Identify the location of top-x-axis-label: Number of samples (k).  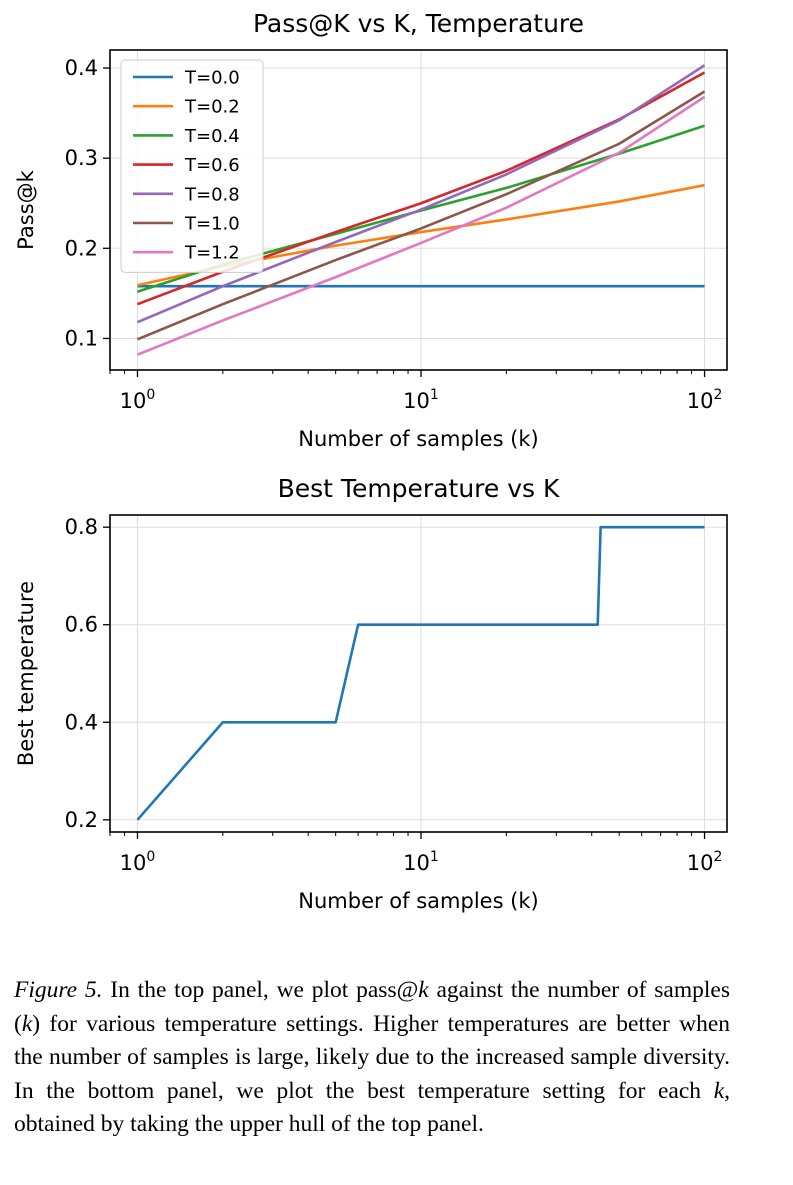
(418, 439).